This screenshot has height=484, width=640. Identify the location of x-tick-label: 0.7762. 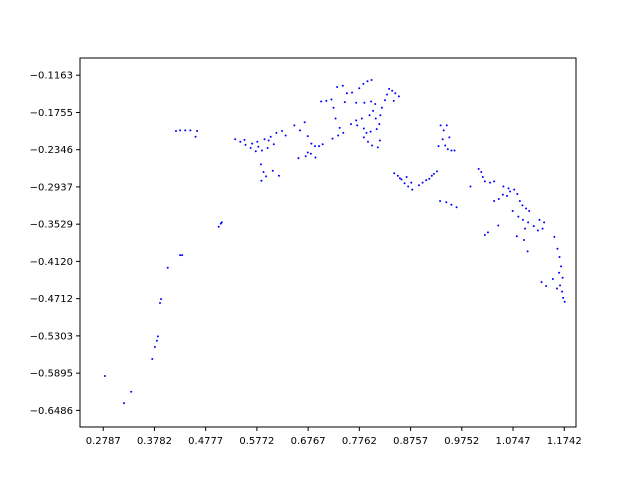
(359, 441).